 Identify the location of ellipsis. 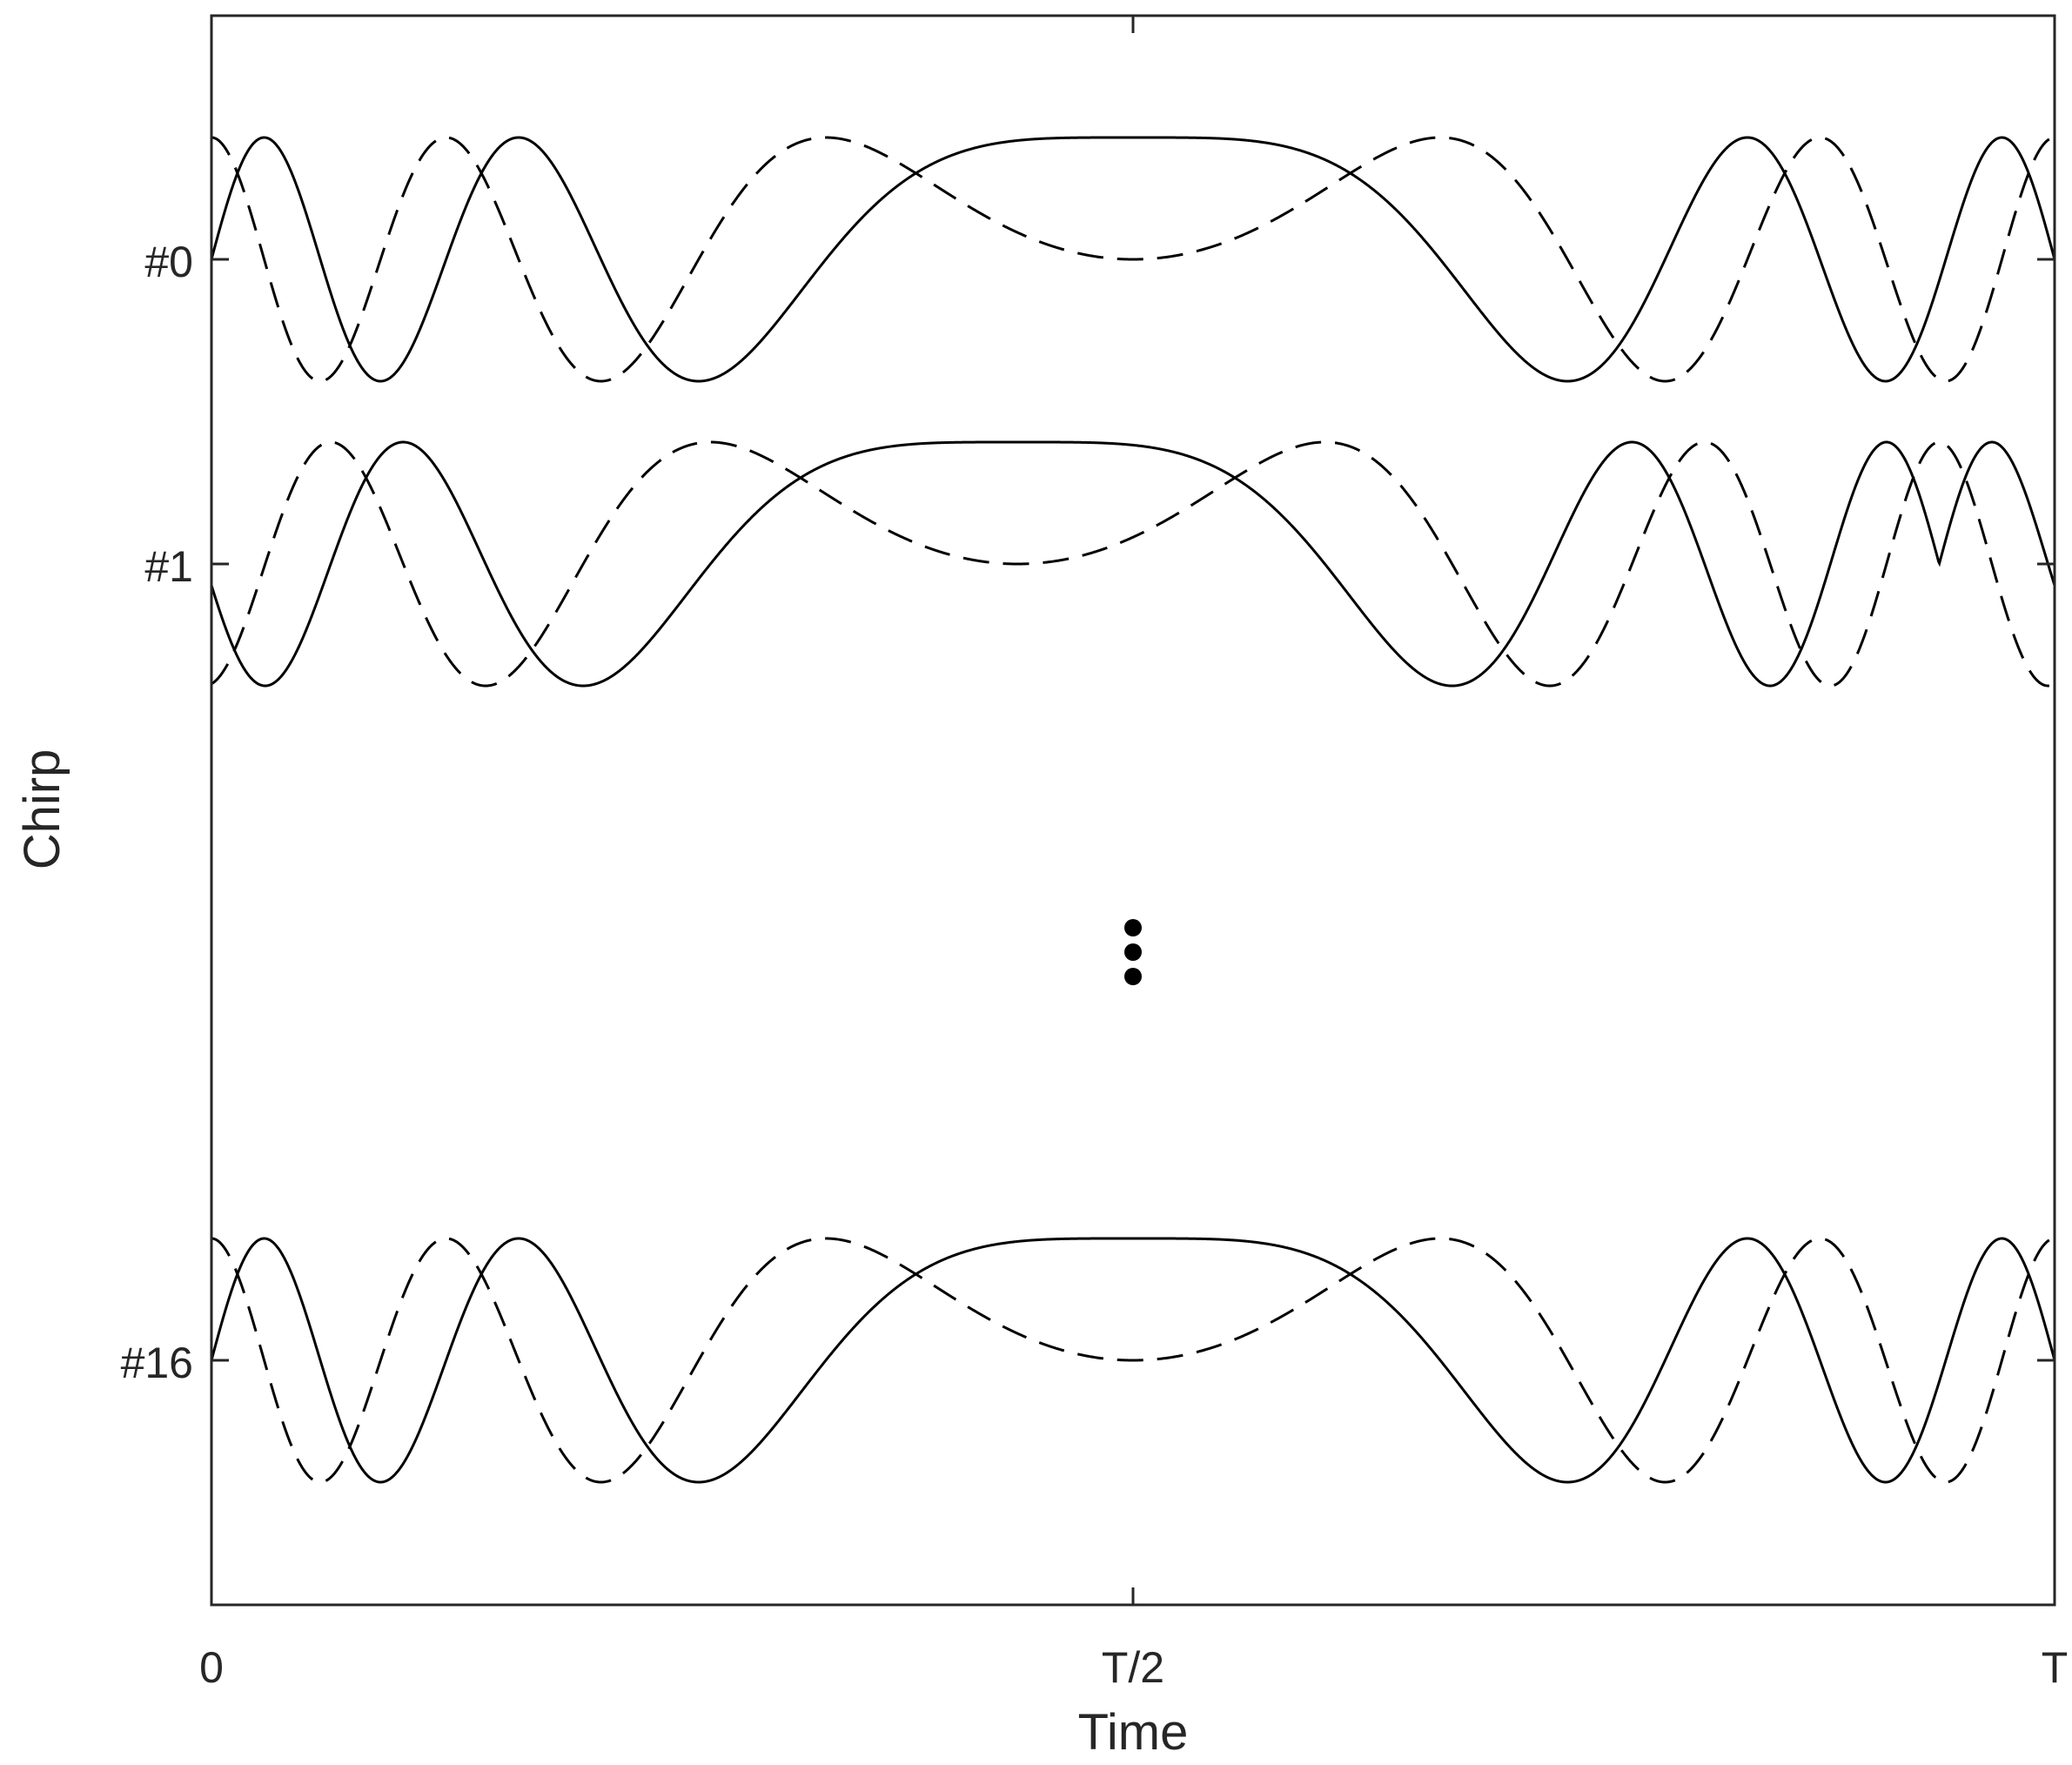
(1133, 952).